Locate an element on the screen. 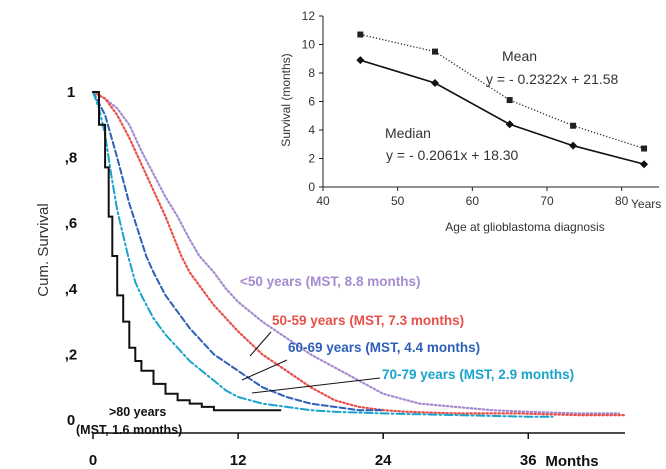 The height and width of the screenshot is (469, 666). inset-y-axis-label: Survival (months) is located at coordinates (286, 99).